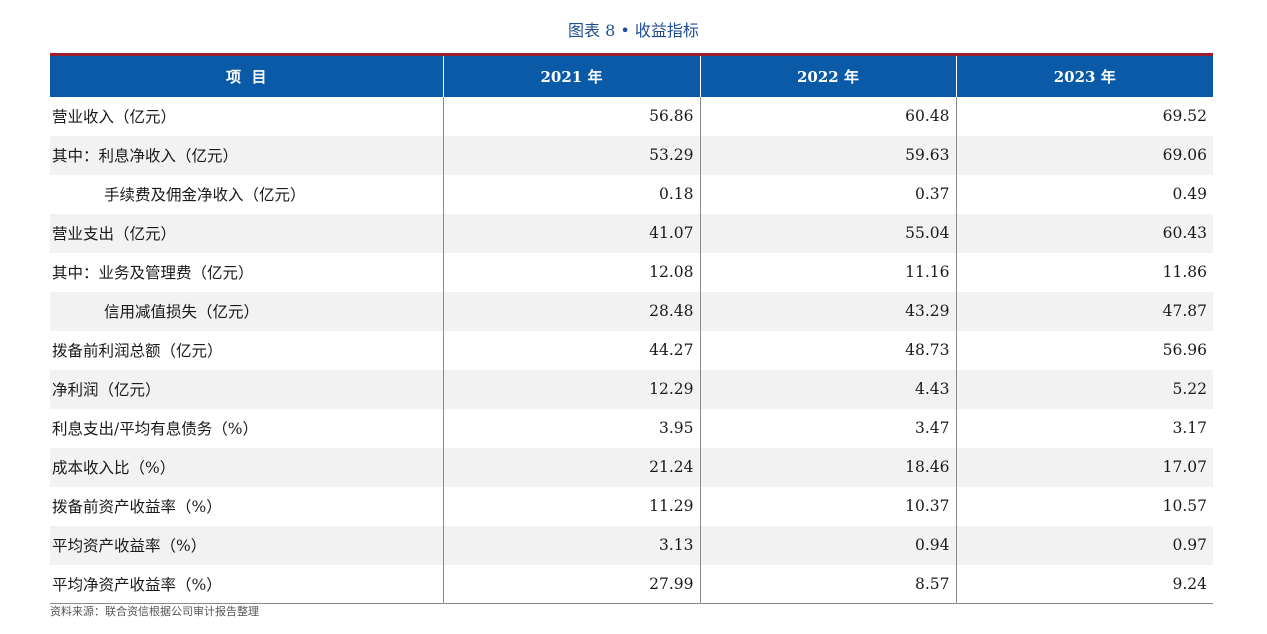 This screenshot has width=1267, height=634. Describe the element at coordinates (827, 428) in the screenshot. I see `cell-2022: 3.47` at that location.